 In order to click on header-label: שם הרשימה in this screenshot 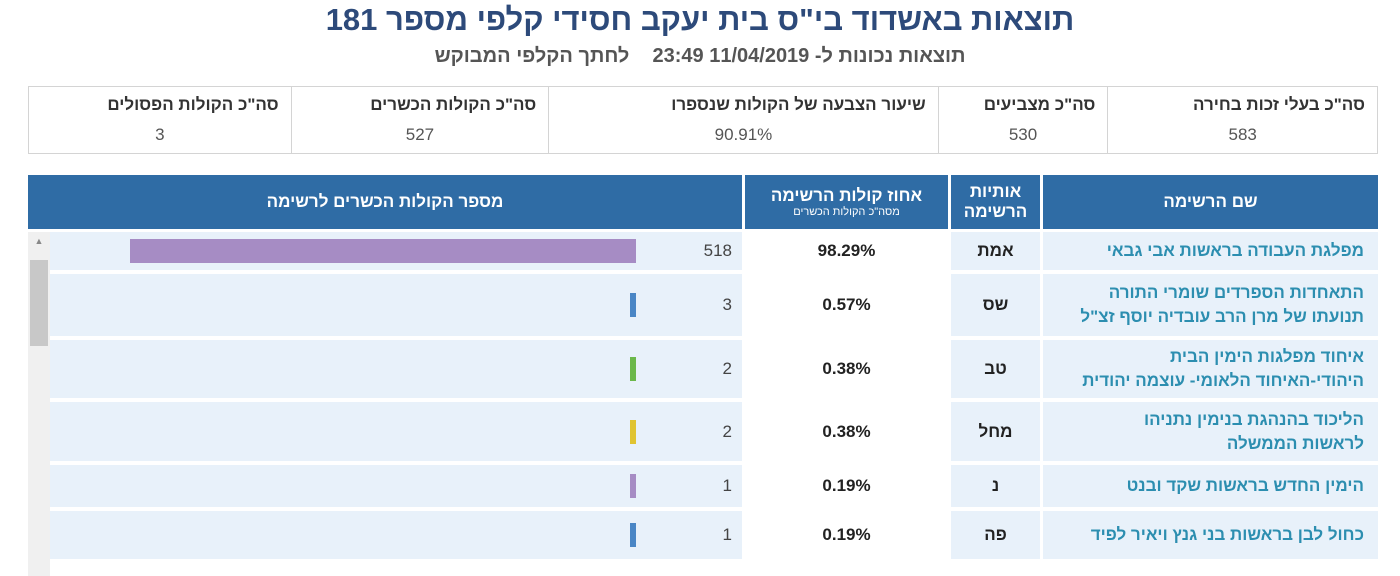, I will do `click(1210, 201)`.